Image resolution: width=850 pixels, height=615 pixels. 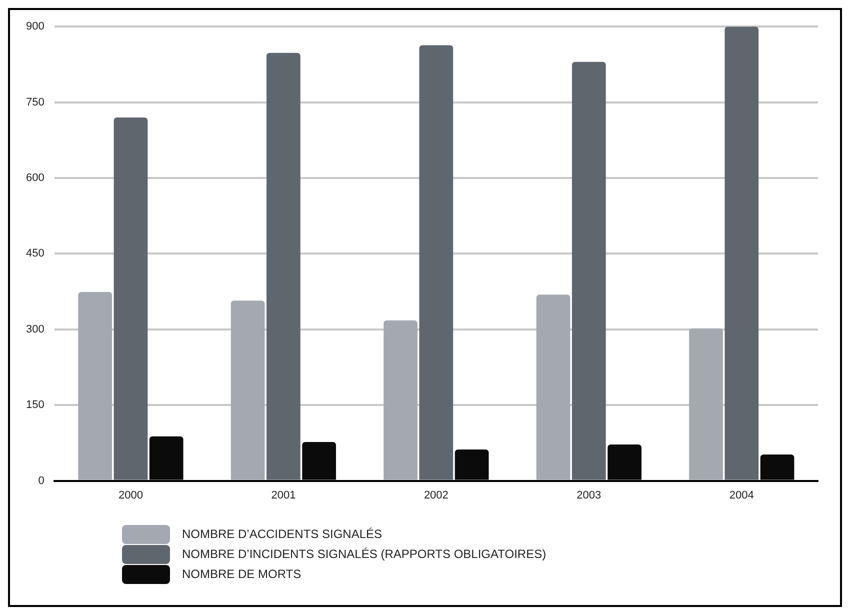 I want to click on x-tick-label: 2003, so click(x=589, y=495).